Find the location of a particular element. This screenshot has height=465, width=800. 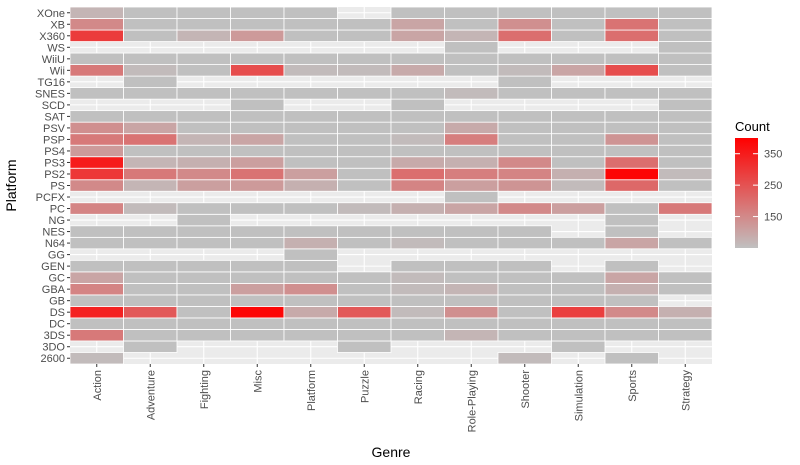

legend-title: Count is located at coordinates (752, 126).